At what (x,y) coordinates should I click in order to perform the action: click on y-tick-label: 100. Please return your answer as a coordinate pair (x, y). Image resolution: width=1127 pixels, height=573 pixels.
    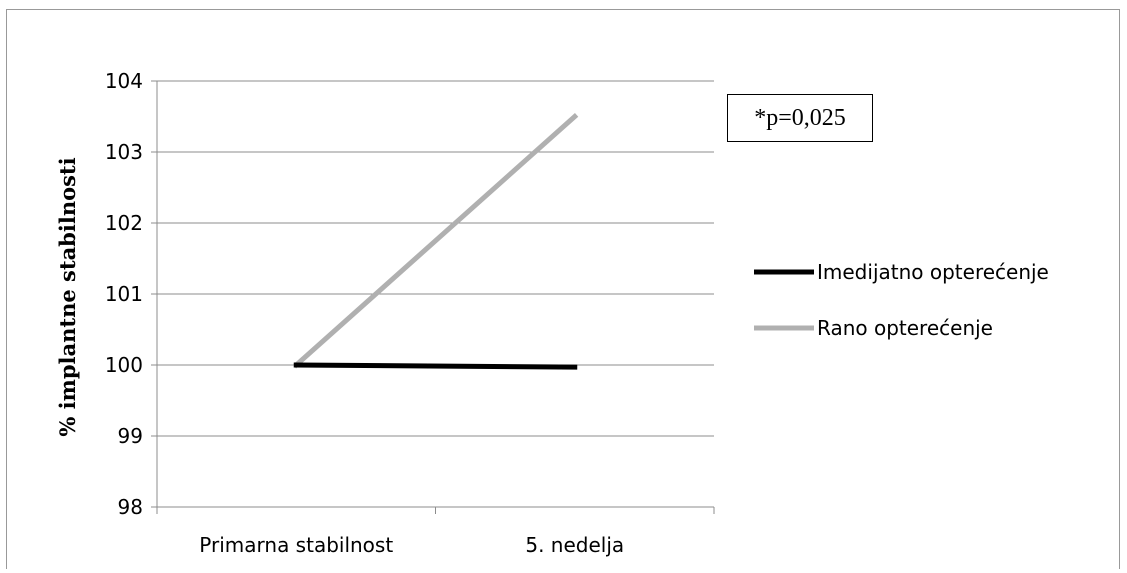
    Looking at the image, I should click on (124, 365).